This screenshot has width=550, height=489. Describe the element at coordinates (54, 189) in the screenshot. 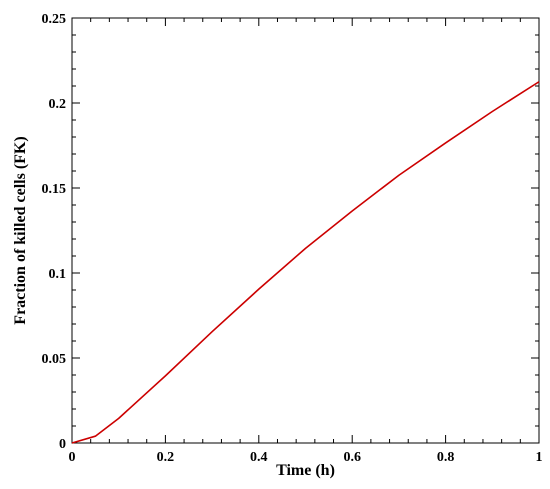

I see `y-tick-label: 0.15` at that location.